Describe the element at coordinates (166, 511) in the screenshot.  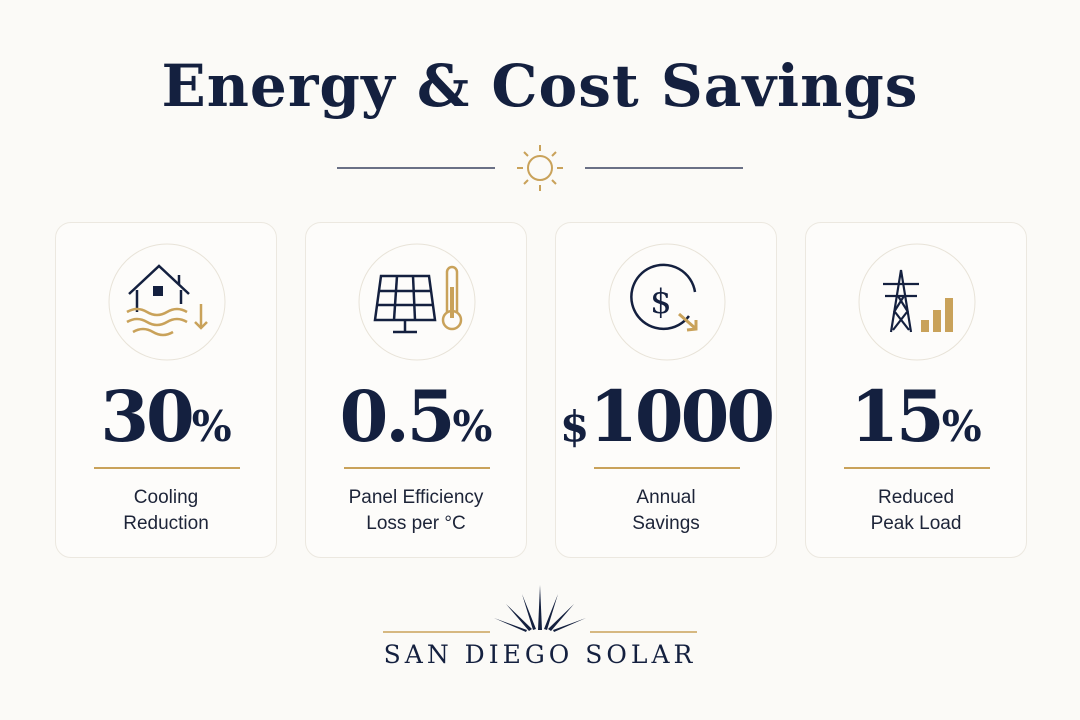
I see `stat-label: Cooling Reduction` at that location.